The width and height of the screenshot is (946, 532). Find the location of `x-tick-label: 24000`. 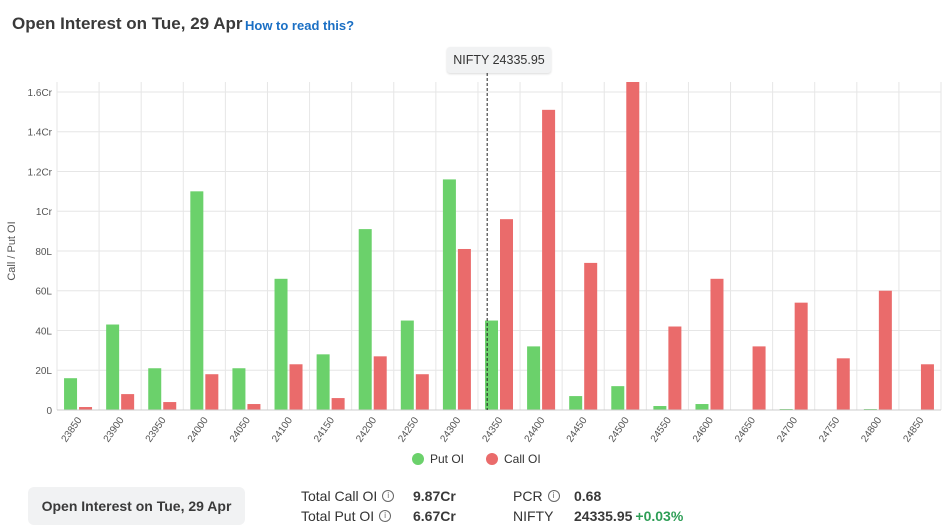

x-tick-label: 24000 is located at coordinates (198, 429).